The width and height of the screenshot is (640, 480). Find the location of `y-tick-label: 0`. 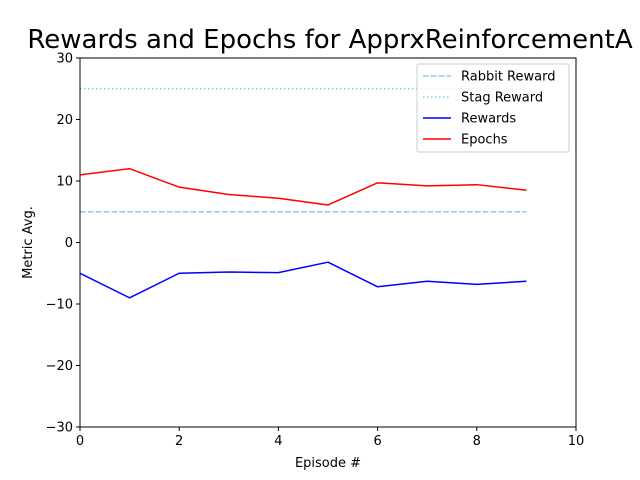

y-tick-label: 0 is located at coordinates (69, 243).